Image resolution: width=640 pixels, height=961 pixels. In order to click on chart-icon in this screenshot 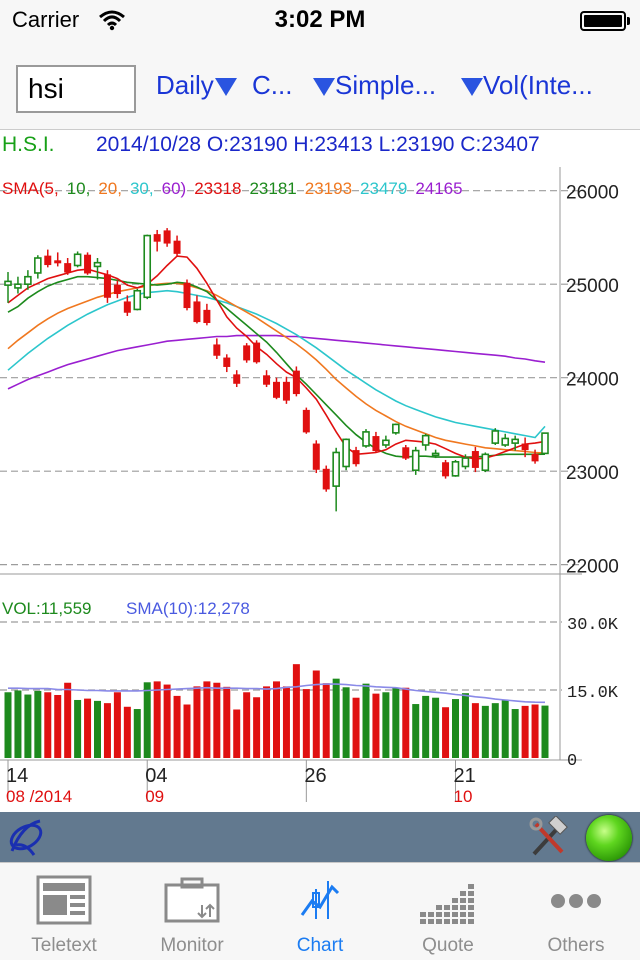, I will do `click(320, 900)`.